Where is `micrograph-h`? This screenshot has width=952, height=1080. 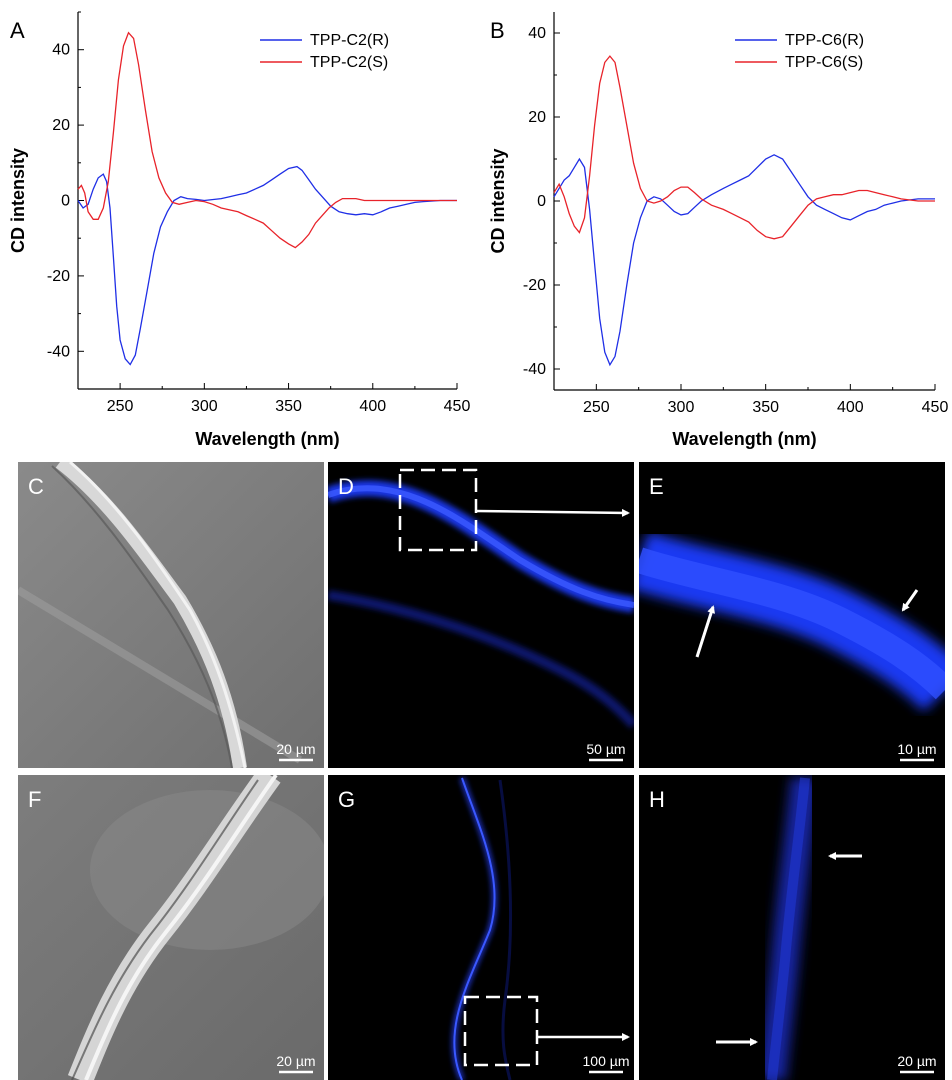 micrograph-h is located at coordinates (792, 927).